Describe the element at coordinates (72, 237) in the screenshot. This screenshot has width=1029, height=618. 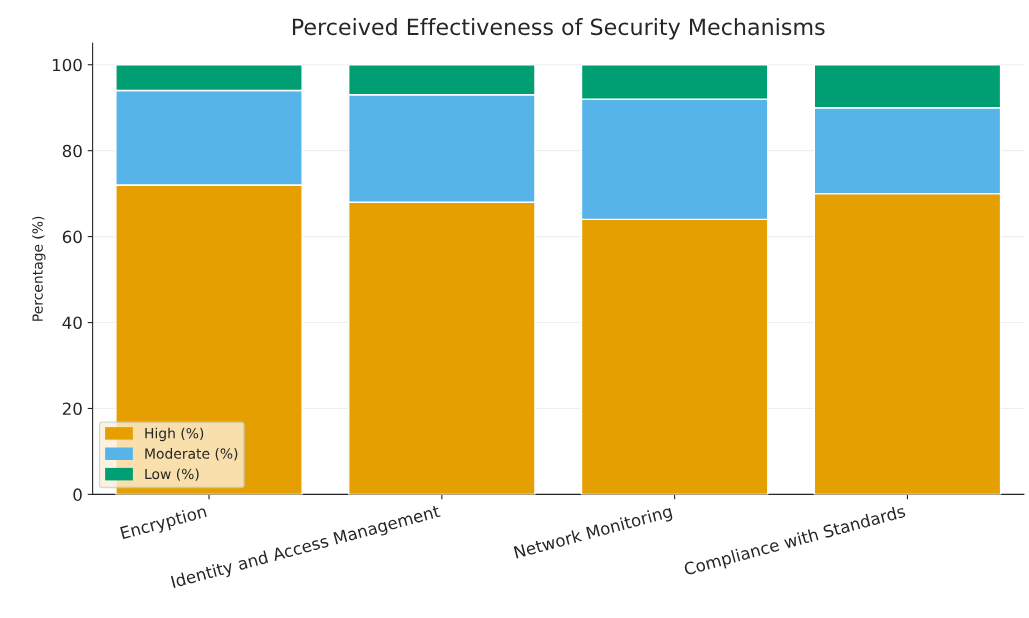
I see `y-tick-label: 60` at that location.